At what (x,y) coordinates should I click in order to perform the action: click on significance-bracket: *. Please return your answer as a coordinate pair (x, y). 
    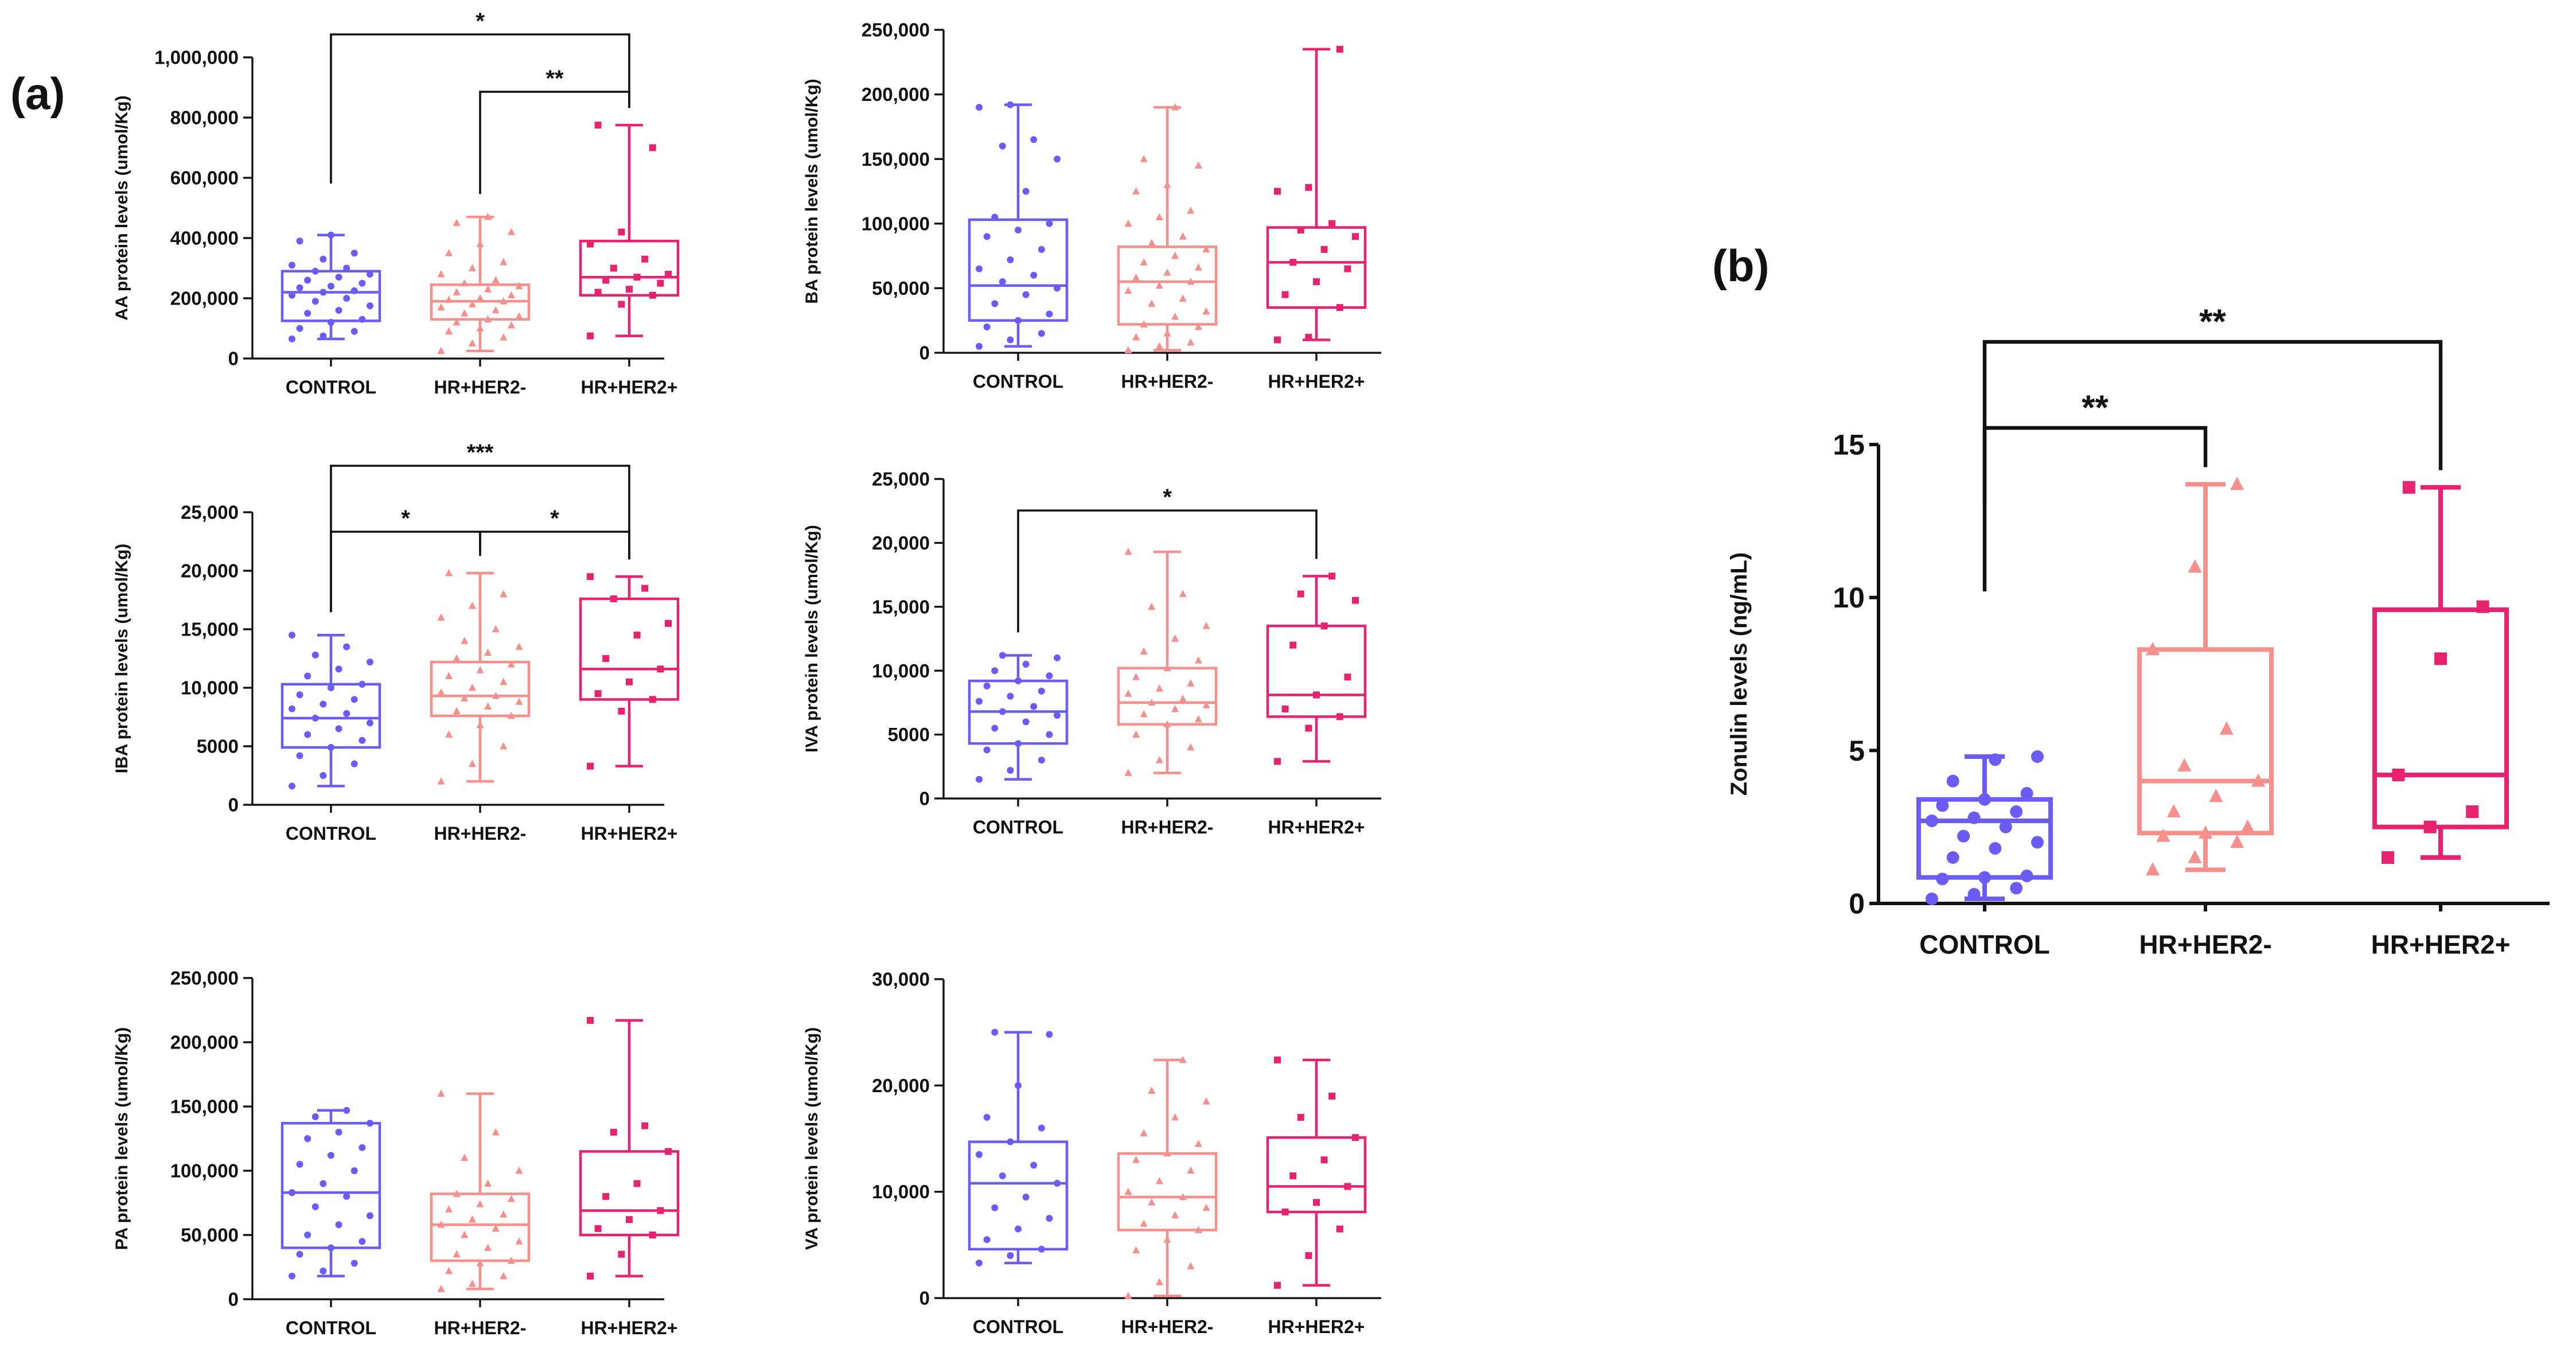
    Looking at the image, I should click on (1167, 559).